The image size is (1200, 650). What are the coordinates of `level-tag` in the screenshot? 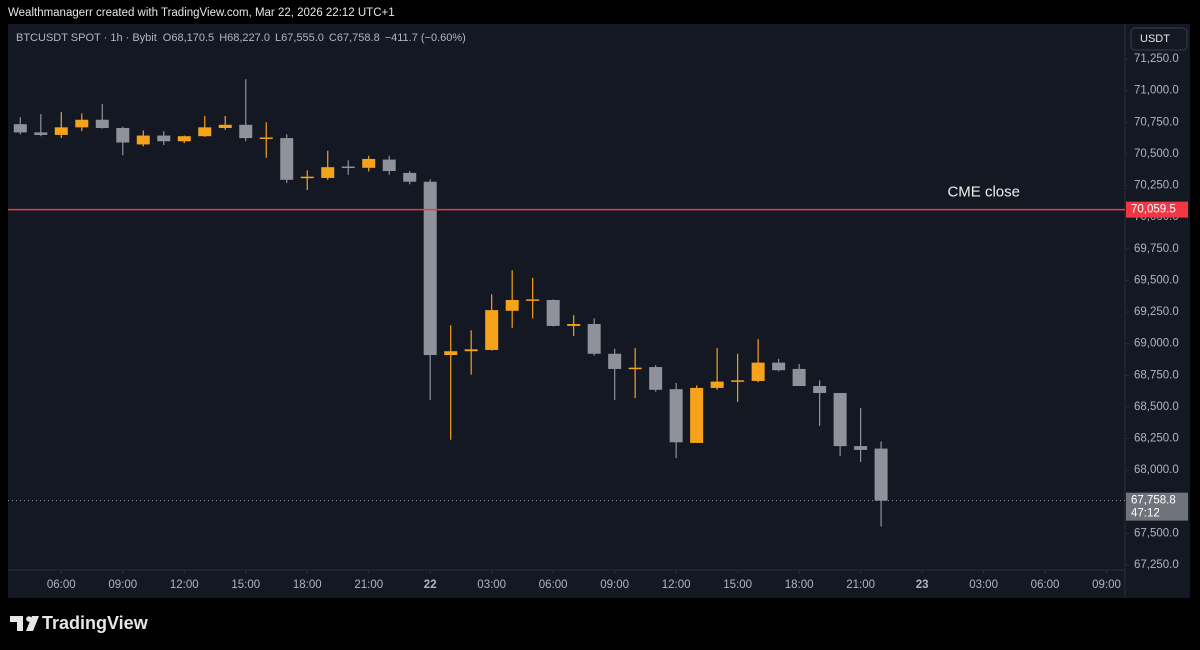 It's located at (1157, 209).